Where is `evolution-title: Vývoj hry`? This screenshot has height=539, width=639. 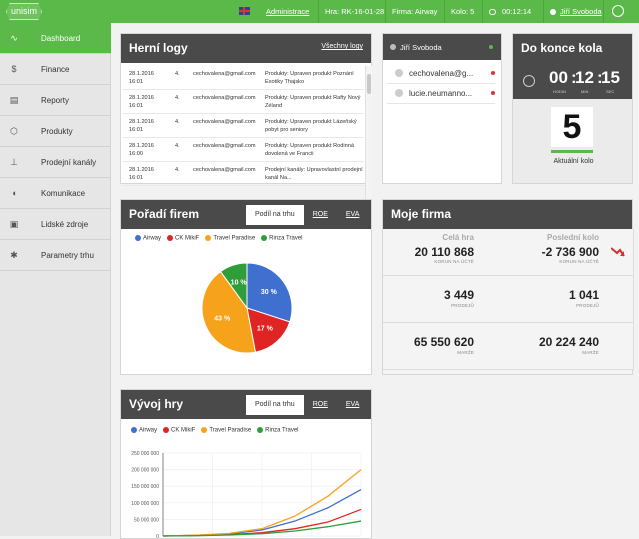 evolution-title: Vývoj hry is located at coordinates (156, 404).